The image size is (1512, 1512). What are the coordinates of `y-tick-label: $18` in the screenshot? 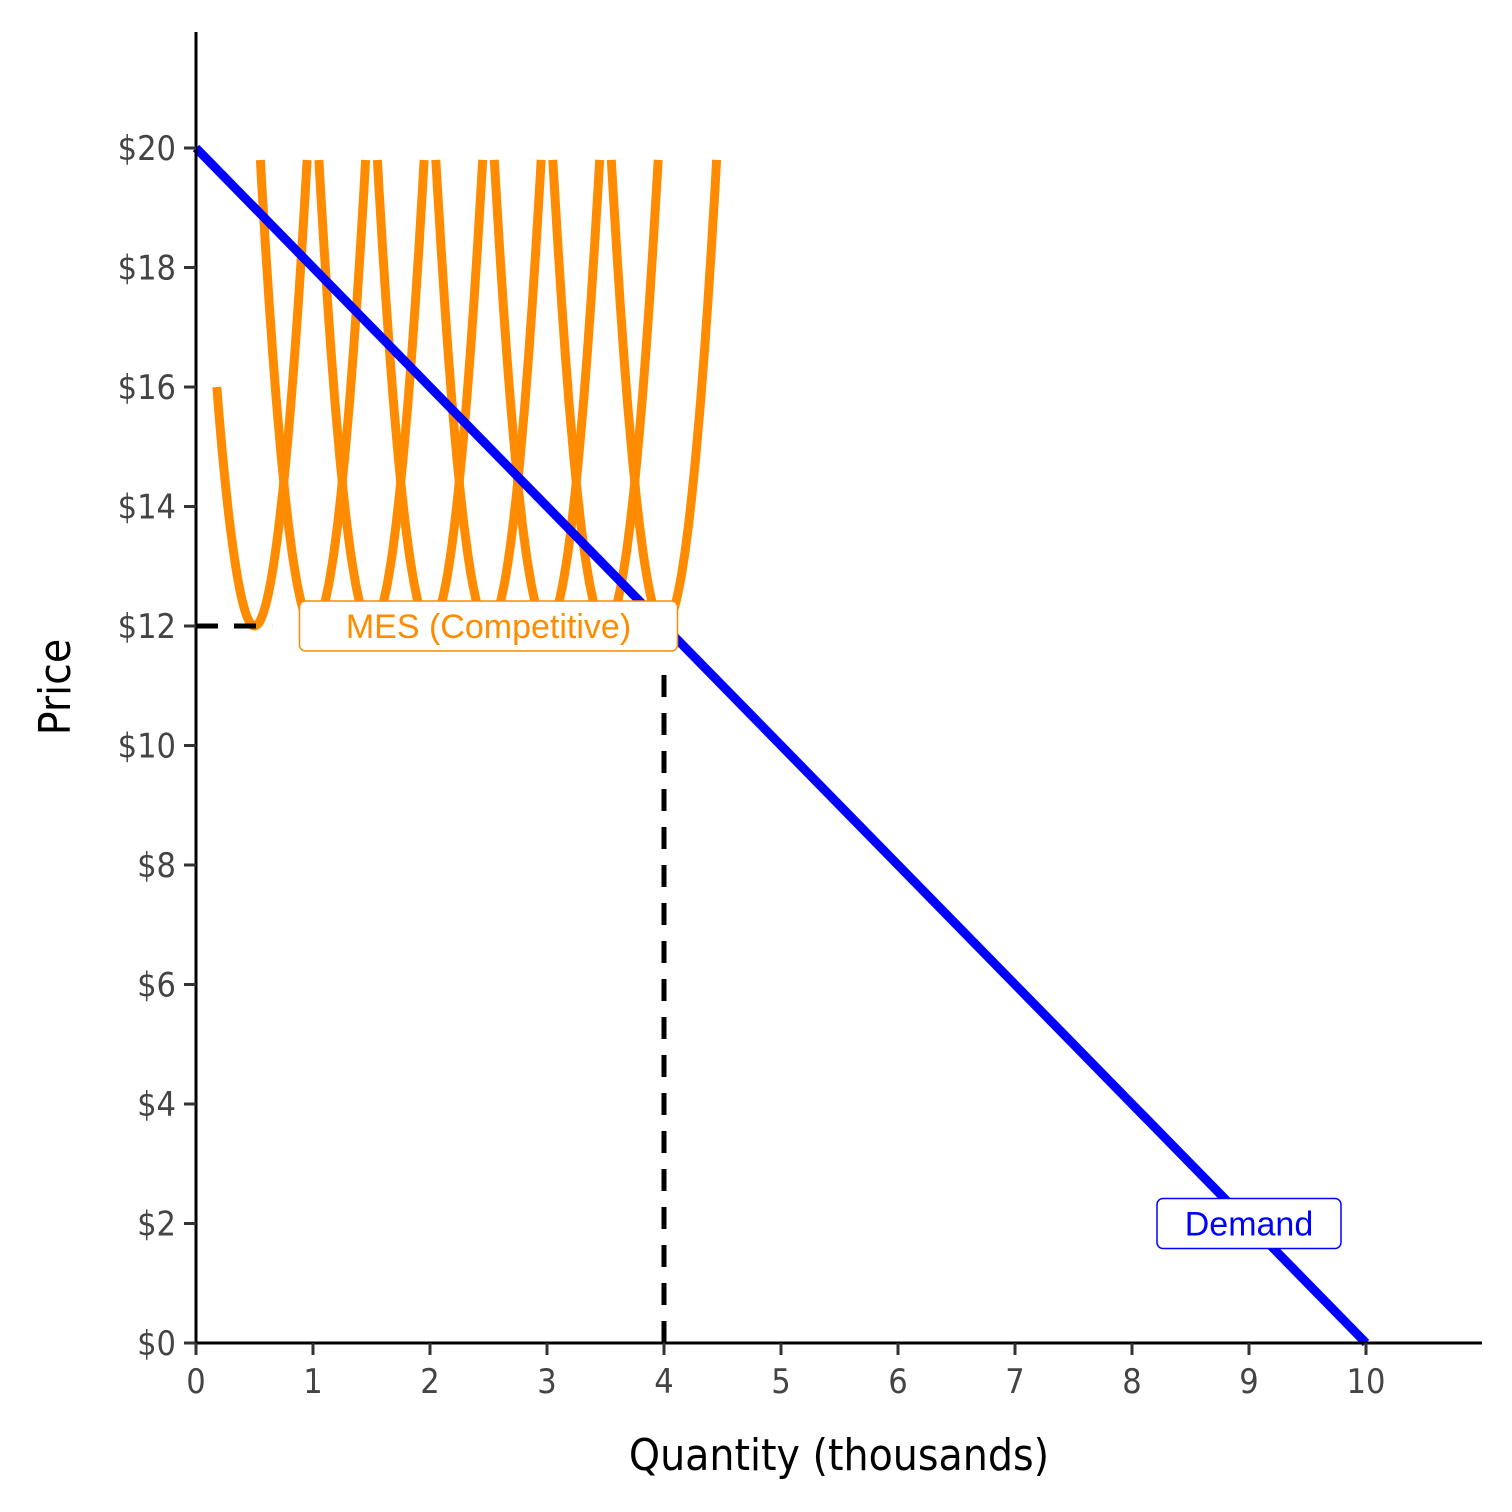 It's located at (147, 269).